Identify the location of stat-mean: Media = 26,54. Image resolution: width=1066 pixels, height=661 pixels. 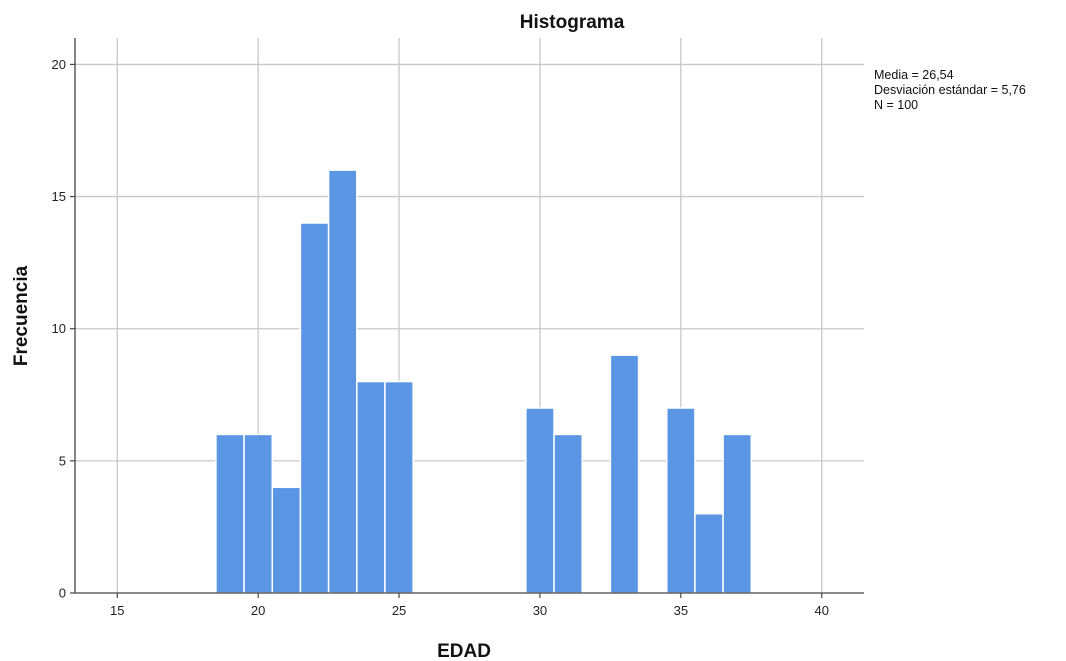
(914, 75).